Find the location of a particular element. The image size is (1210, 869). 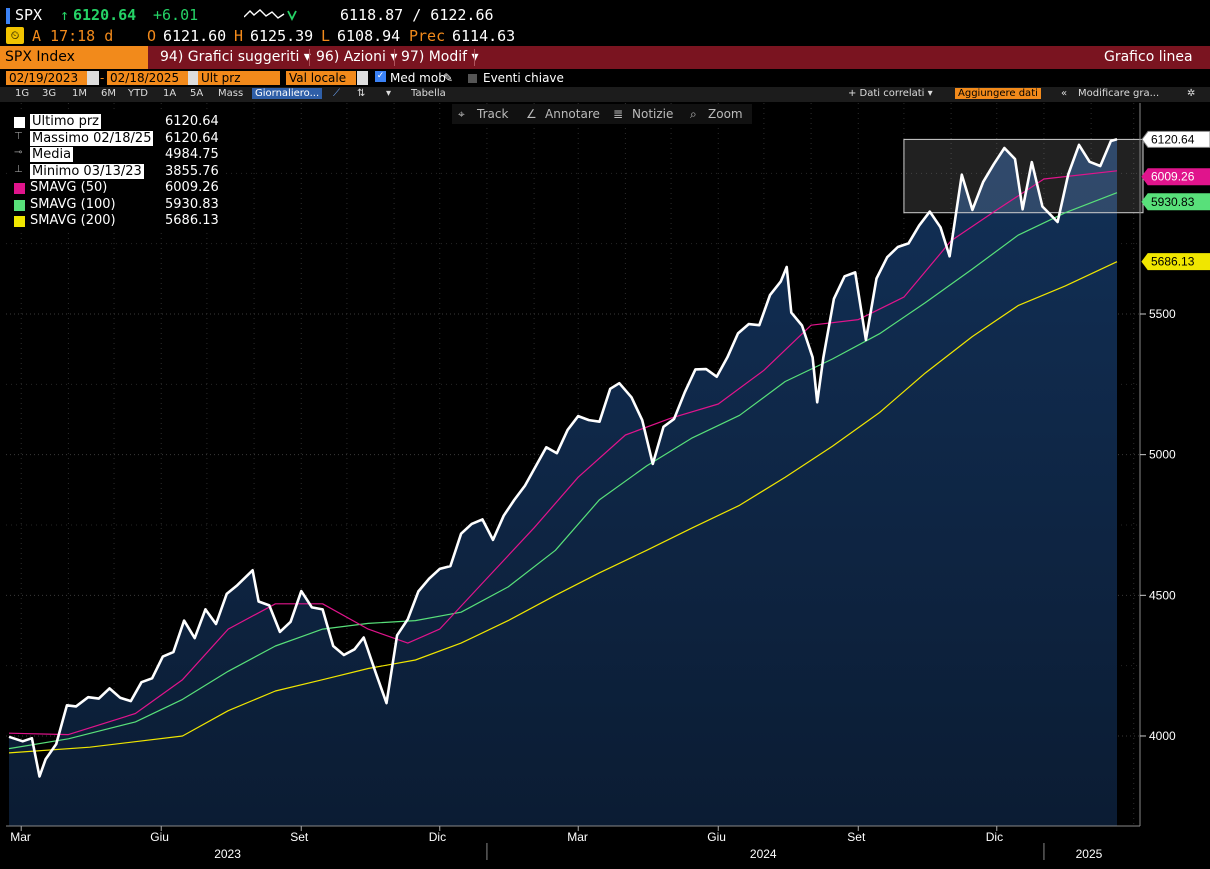

last-value-tag: 6009.26 is located at coordinates (1175, 177).